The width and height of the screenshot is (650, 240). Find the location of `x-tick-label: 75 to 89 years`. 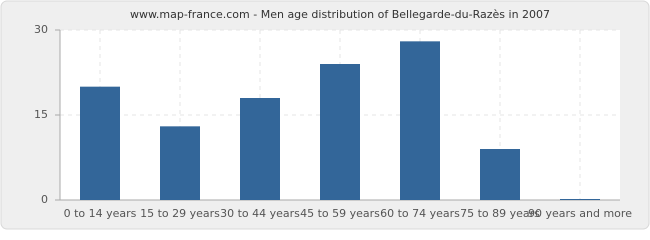

x-tick-label: 75 to 89 years is located at coordinates (500, 213).